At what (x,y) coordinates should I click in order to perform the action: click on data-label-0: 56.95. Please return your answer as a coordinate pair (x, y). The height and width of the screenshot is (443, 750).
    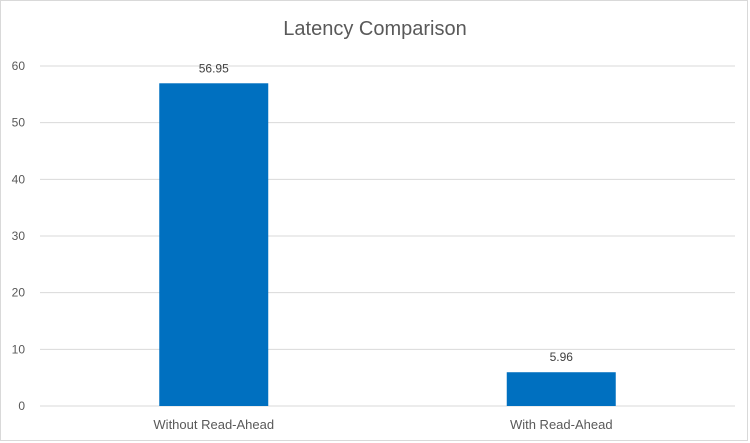
    Looking at the image, I should click on (214, 68).